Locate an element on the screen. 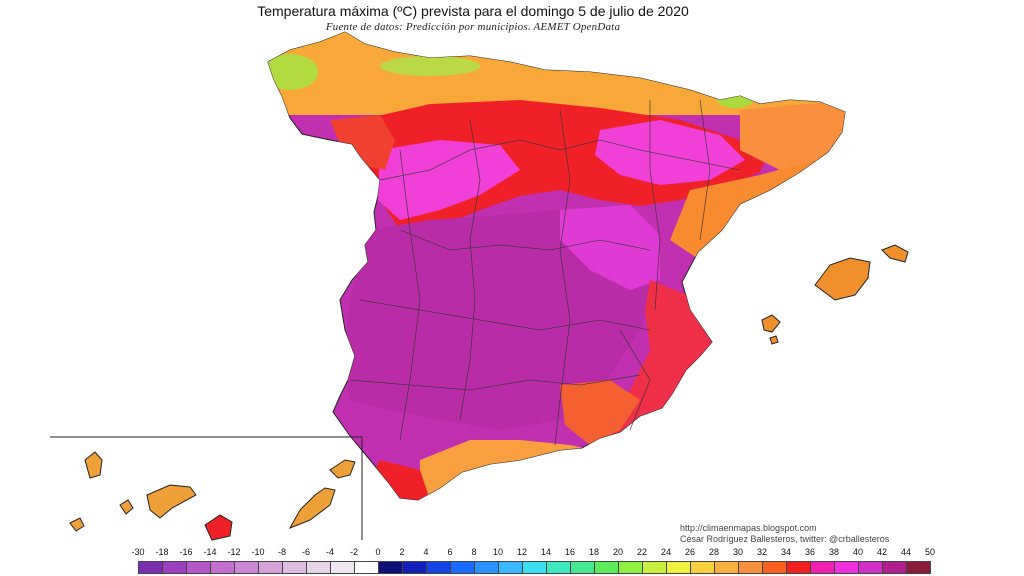 Image resolution: width=1024 pixels, height=576 pixels. scale-label: 40 is located at coordinates (858, 552).